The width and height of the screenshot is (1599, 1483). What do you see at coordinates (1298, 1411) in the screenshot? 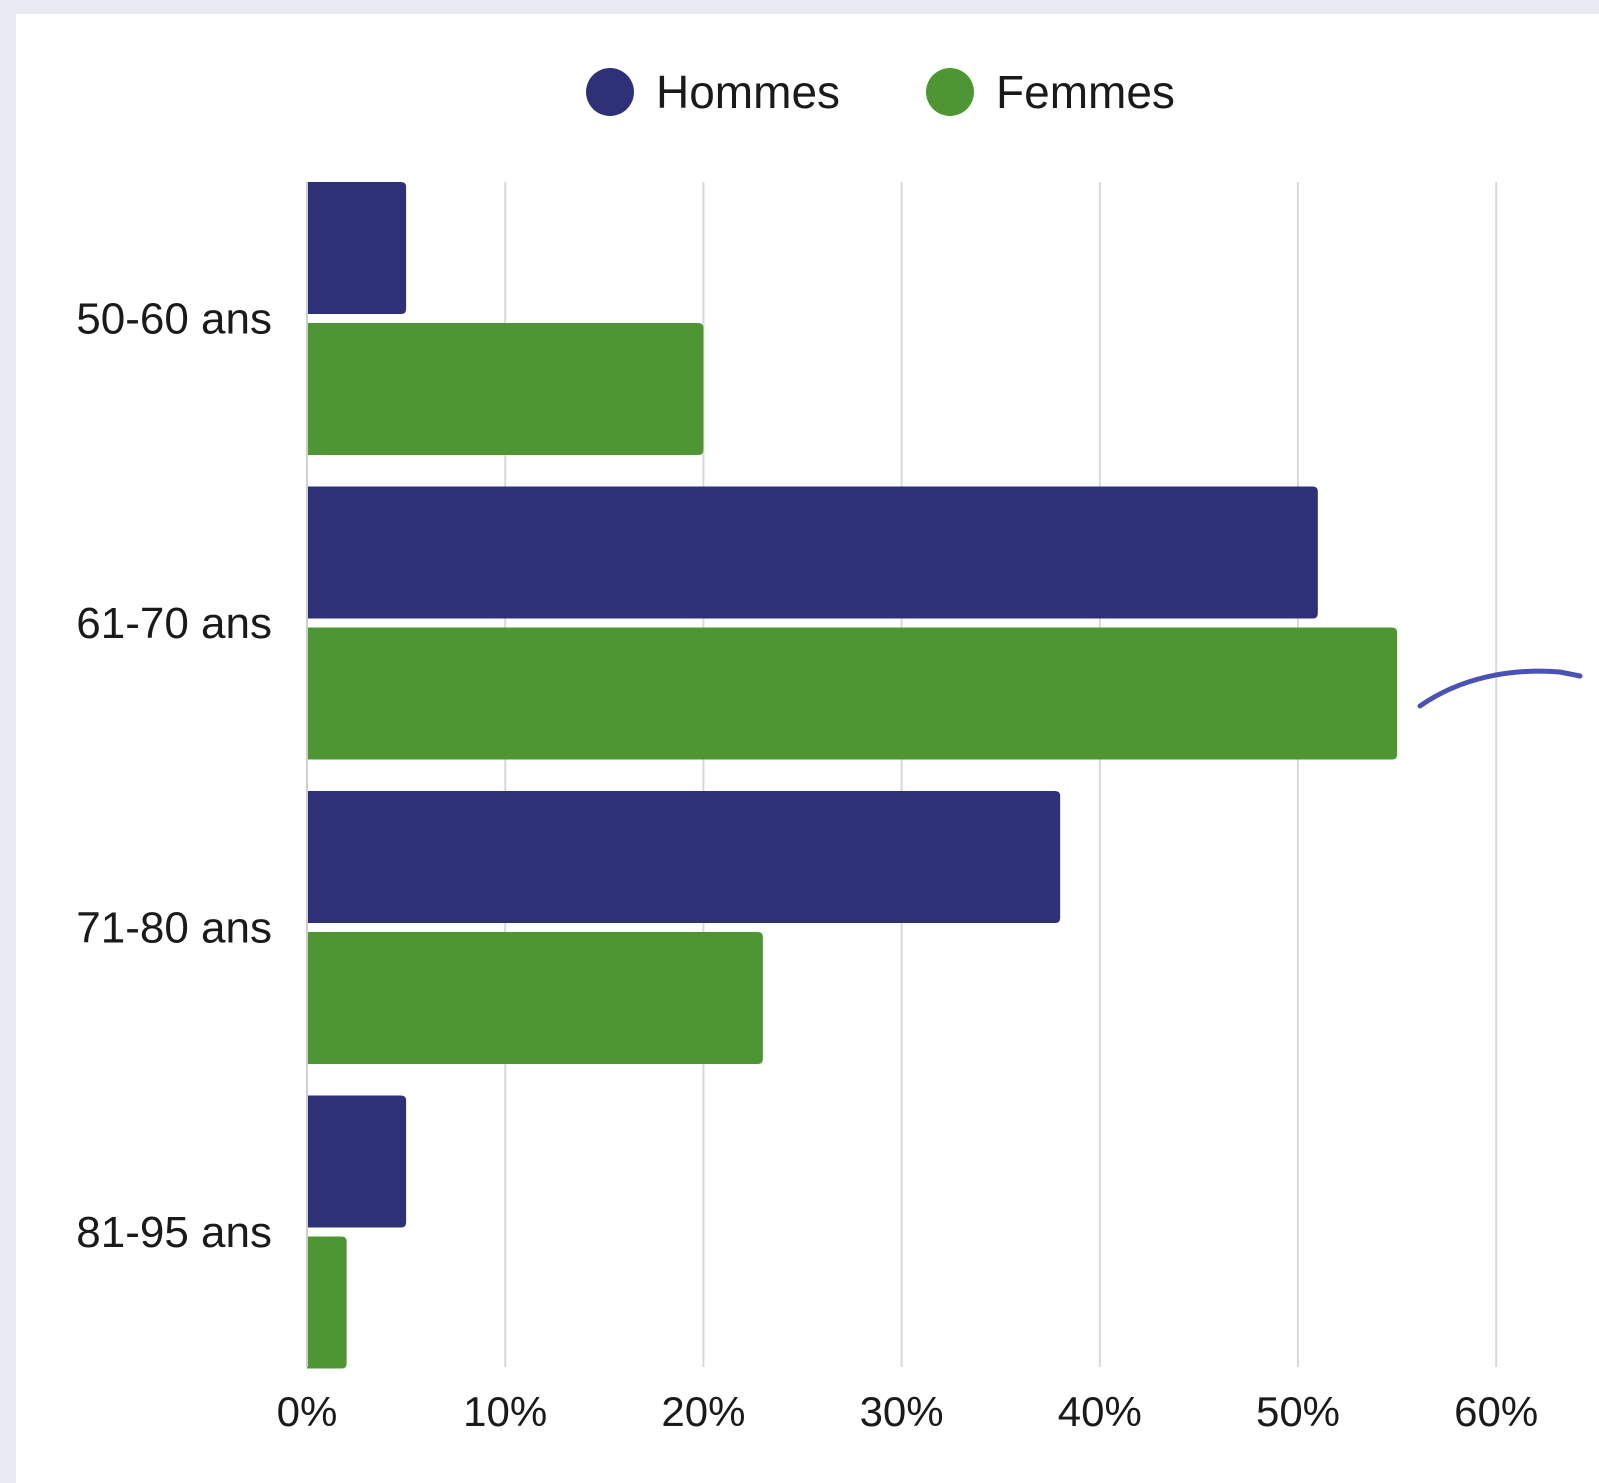
I see `x-tick-label-50: 50%` at bounding box center [1298, 1411].